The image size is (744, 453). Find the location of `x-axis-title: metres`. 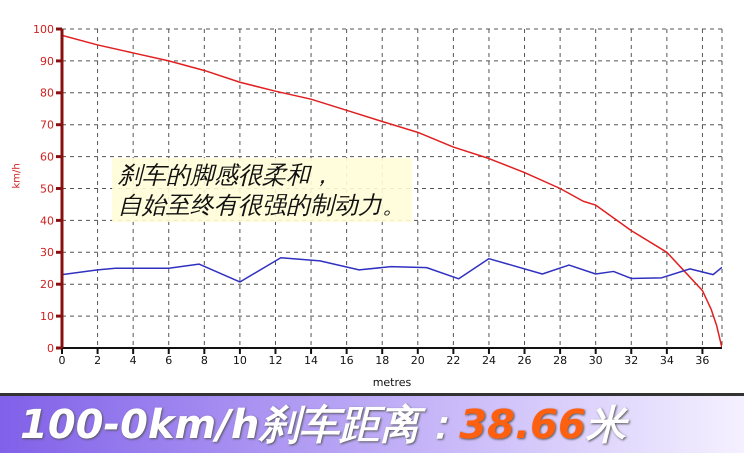

x-axis-title: metres is located at coordinates (392, 382).